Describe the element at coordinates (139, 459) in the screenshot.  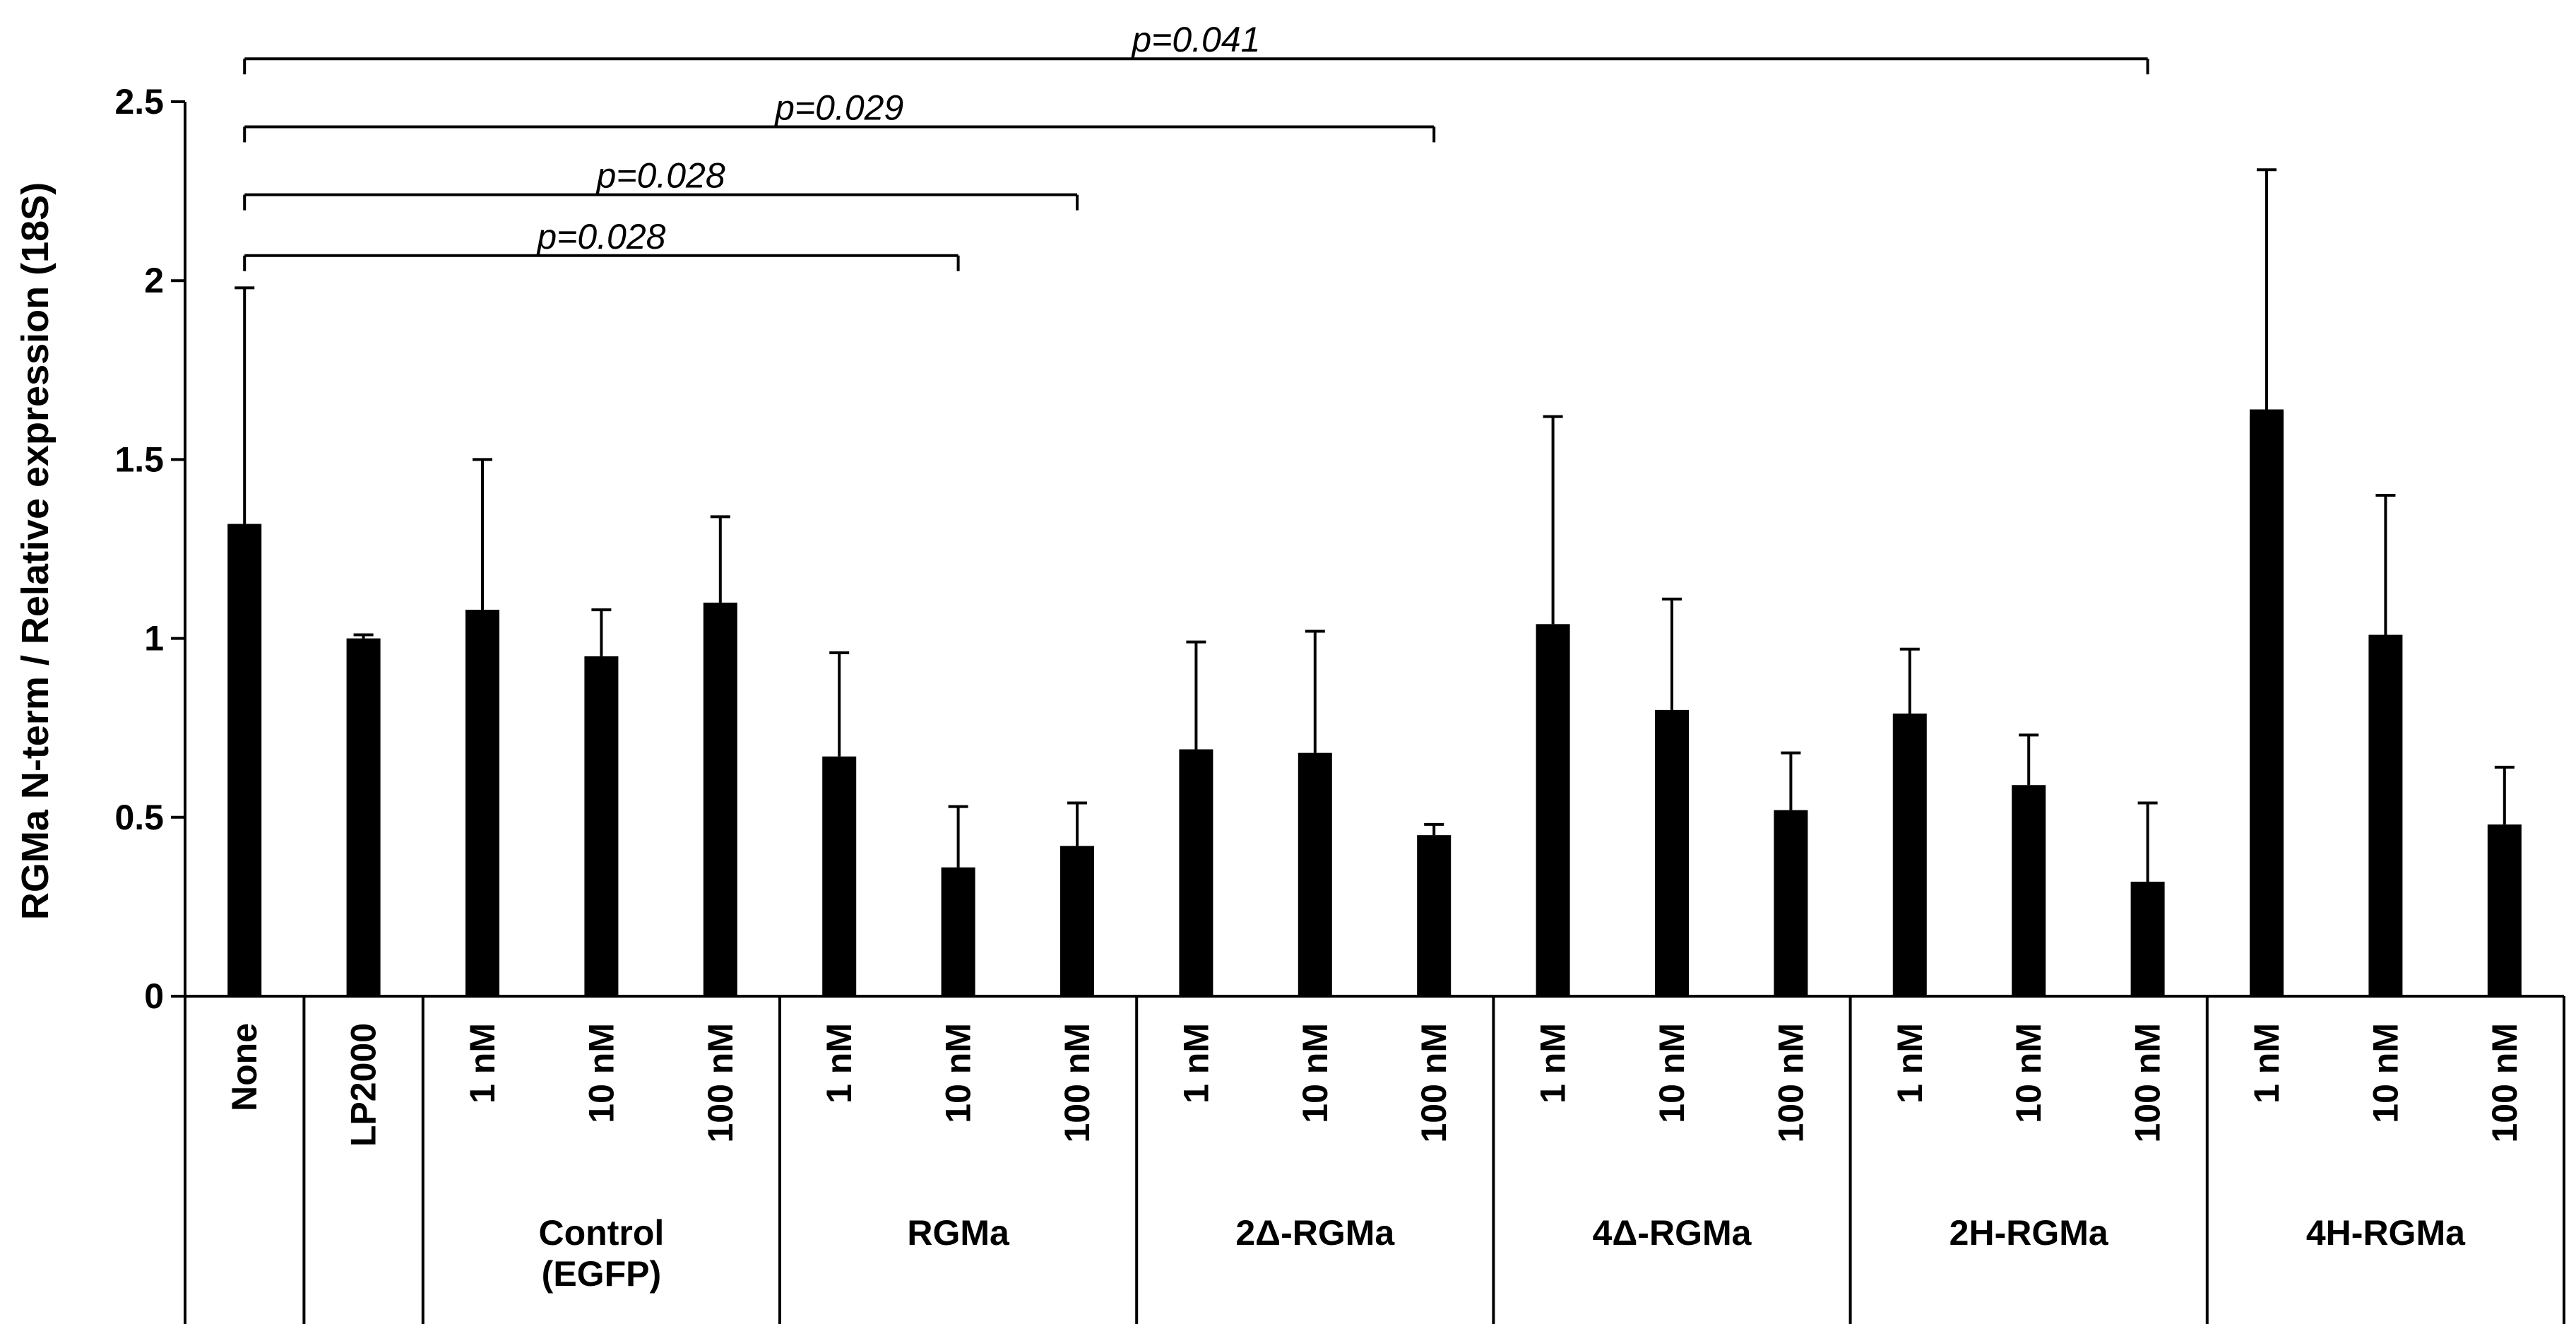
I see `y-tick-label: 1.5` at that location.